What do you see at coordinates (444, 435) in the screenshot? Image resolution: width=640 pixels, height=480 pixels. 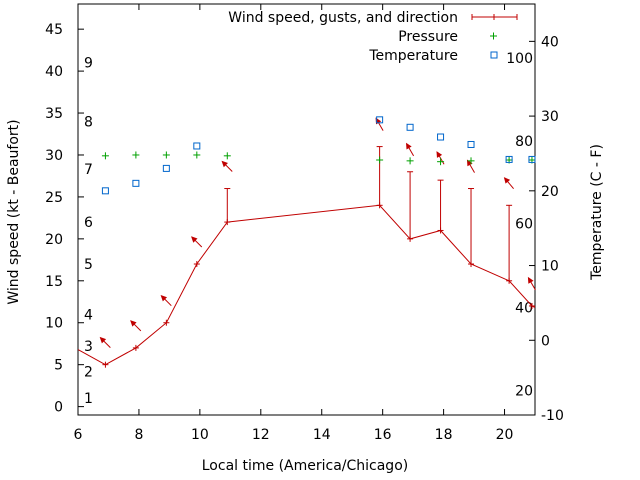 I see `x-tick-label: 18` at bounding box center [444, 435].